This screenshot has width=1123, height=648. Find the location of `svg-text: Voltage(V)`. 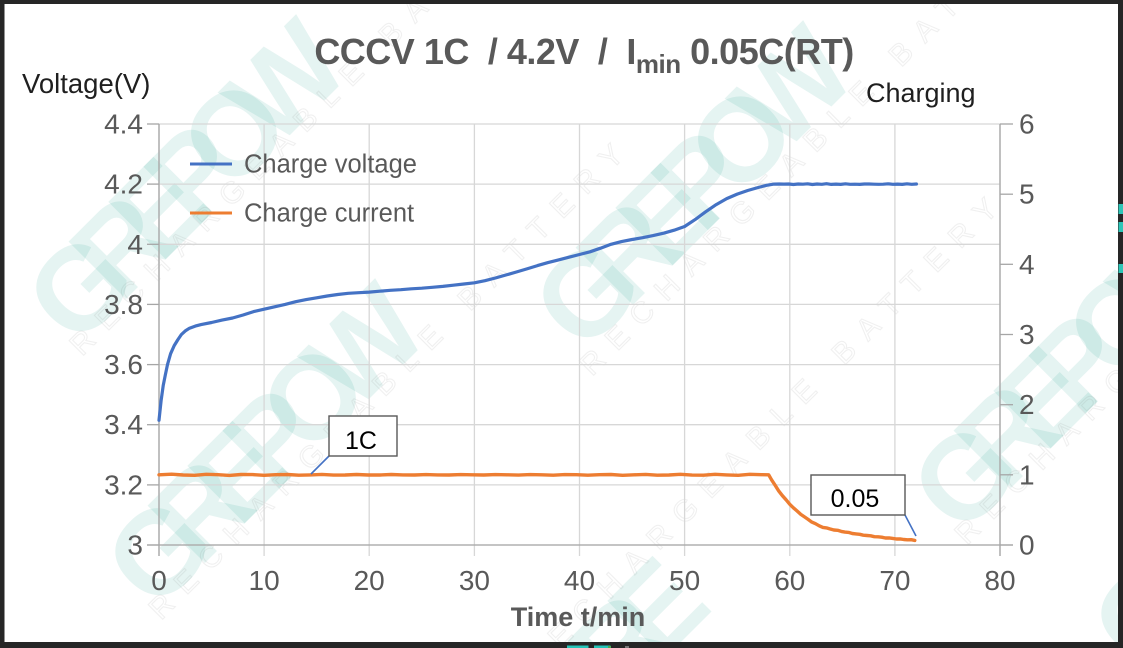

svg-text: Voltage(V) is located at coordinates (86, 83).